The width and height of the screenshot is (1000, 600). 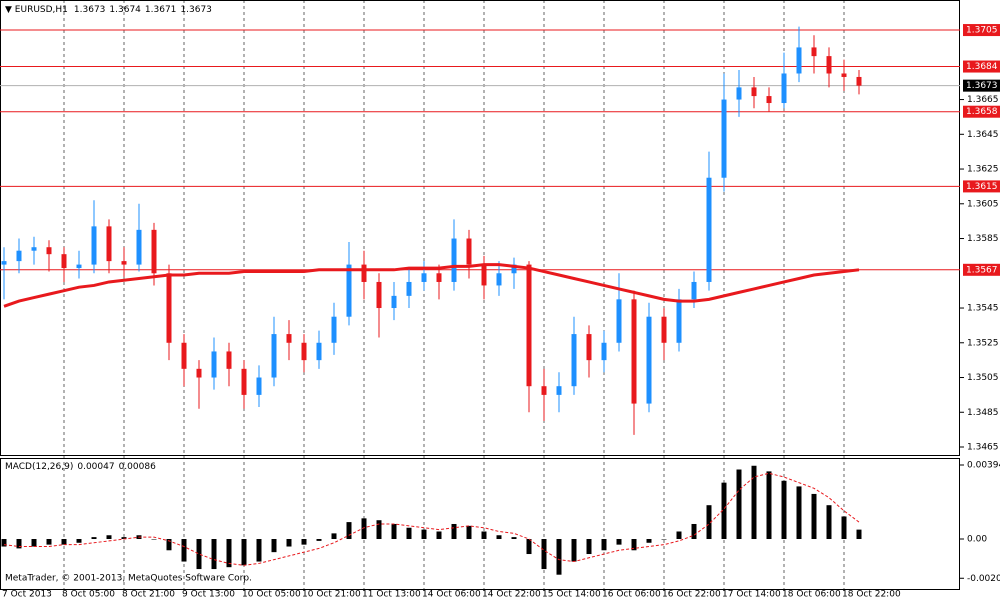 I want to click on macd-title: MACD(12,26,9), so click(x=39, y=467).